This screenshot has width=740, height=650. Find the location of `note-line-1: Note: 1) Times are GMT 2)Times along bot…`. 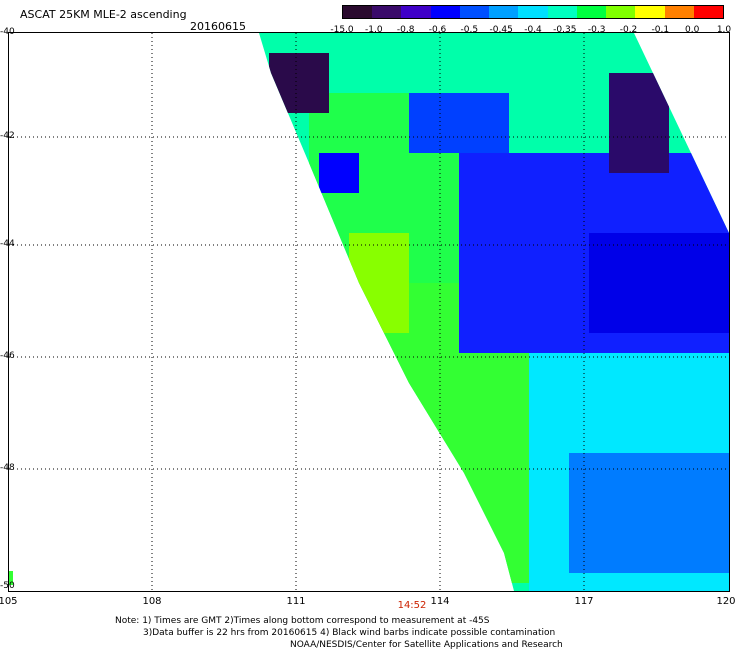

note-line-1: Note: 1) Times are GMT 2)Times along bot… is located at coordinates (302, 621).